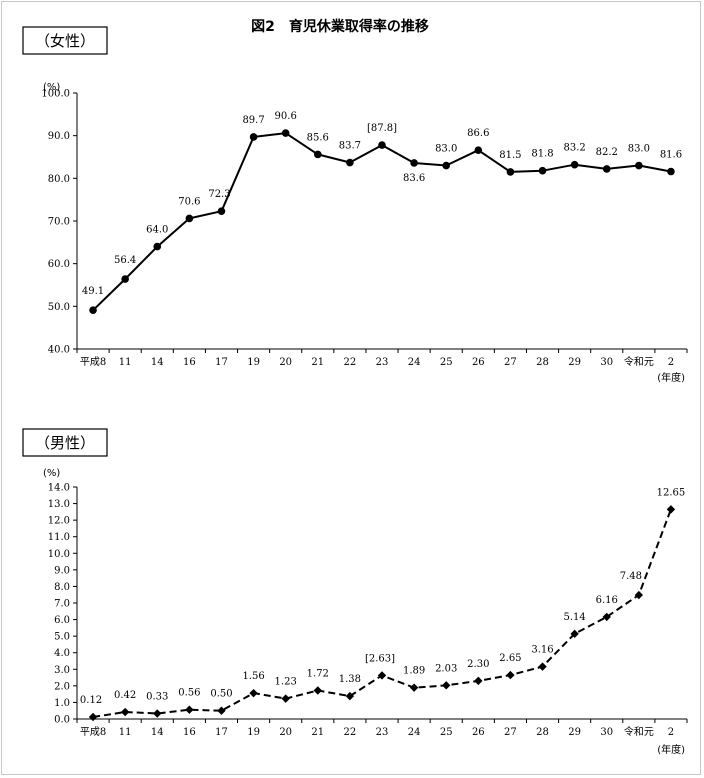 This screenshot has width=704, height=778. Describe the element at coordinates (59, 488) in the screenshot. I see `y-tick-label: 14.0` at that location.